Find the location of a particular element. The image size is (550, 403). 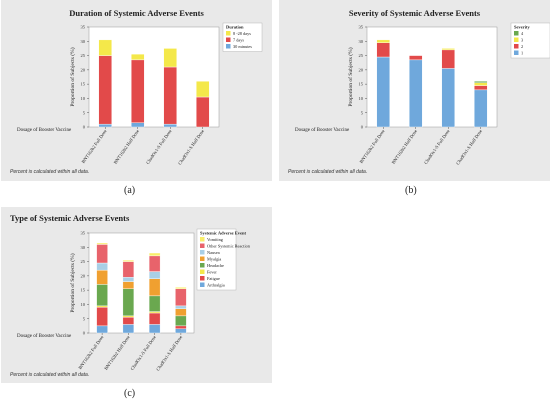

legend-label: Other Systemic Reaction is located at coordinates (229, 246).